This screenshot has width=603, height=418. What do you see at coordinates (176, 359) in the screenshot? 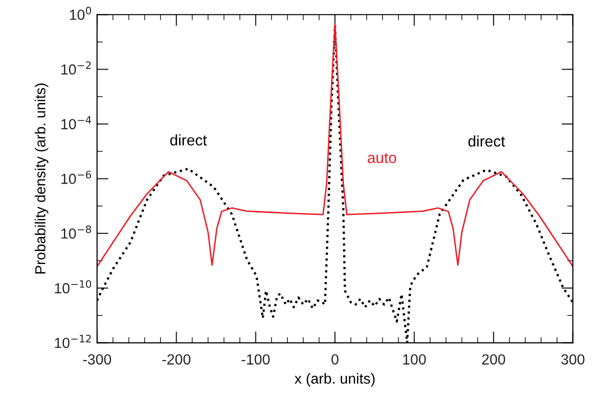
I see `x-tick-label: -200` at bounding box center [176, 359].